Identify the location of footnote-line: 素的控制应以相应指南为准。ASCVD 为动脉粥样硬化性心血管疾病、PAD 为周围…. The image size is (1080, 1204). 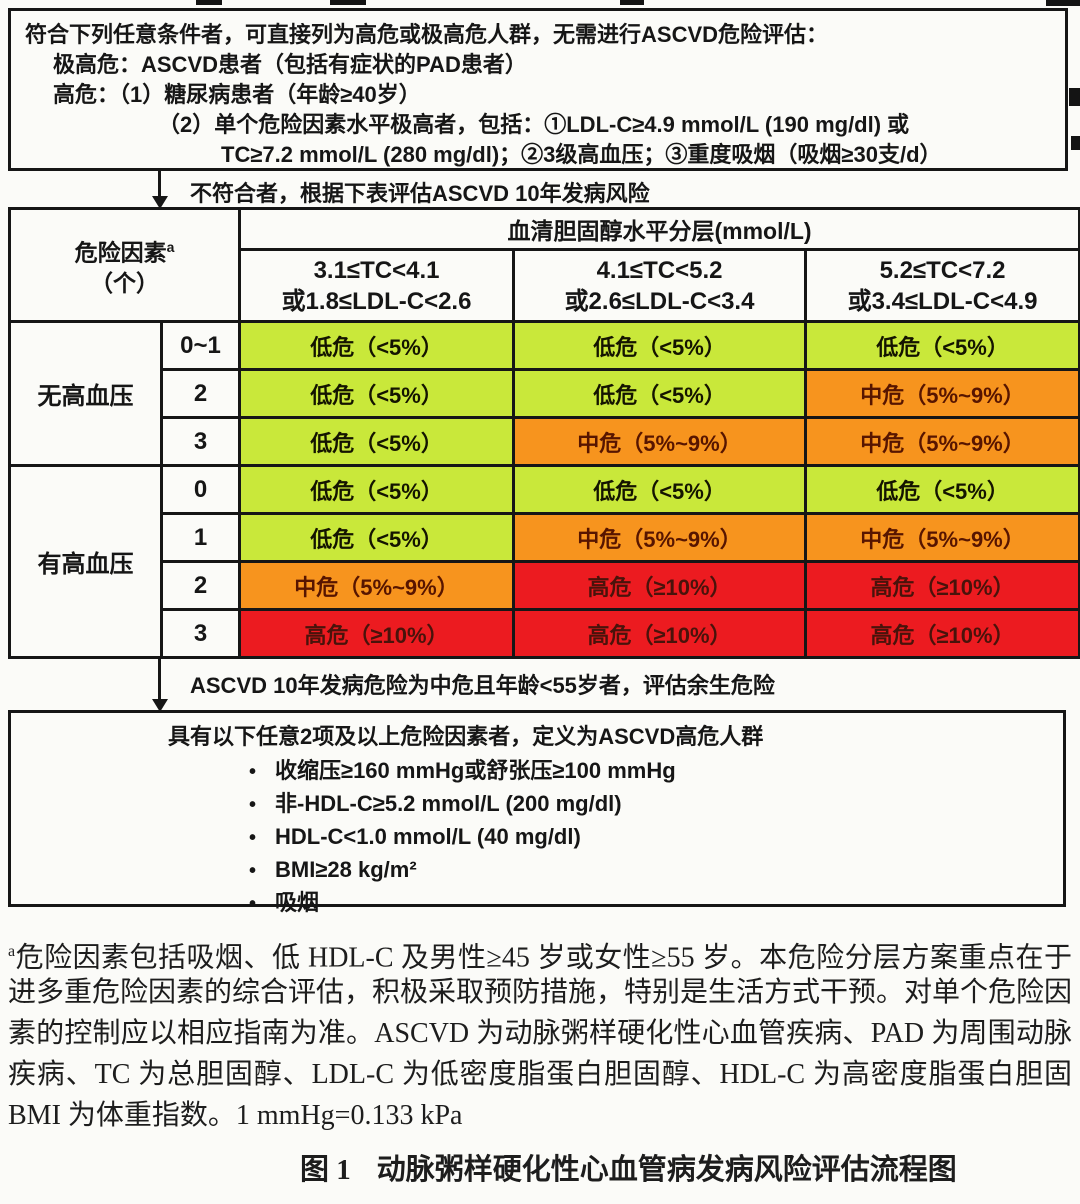
(540, 1033).